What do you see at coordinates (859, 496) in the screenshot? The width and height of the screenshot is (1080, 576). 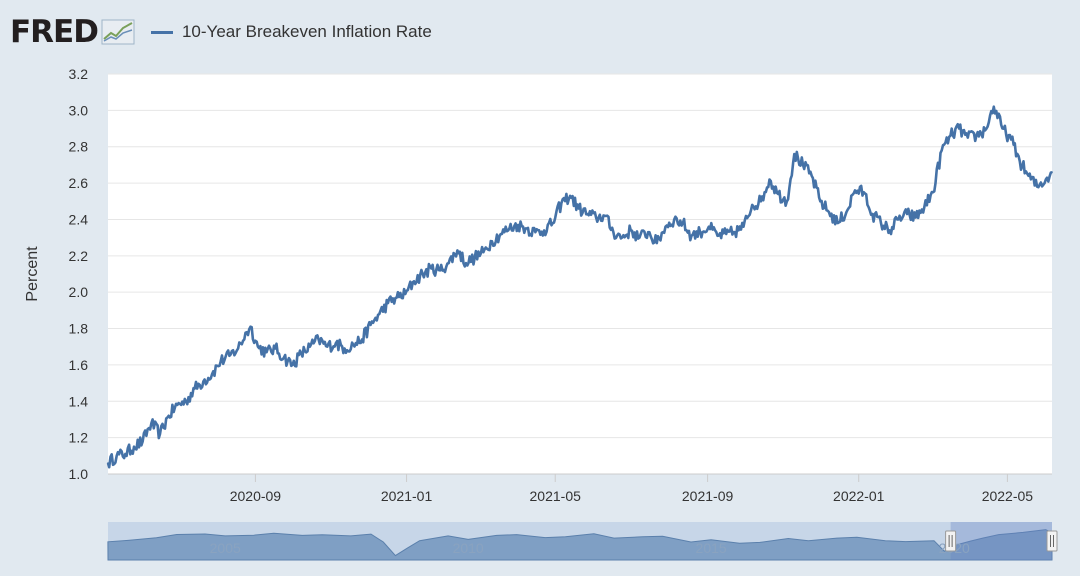 I see `x-tick-label: 2022-01` at bounding box center [859, 496].